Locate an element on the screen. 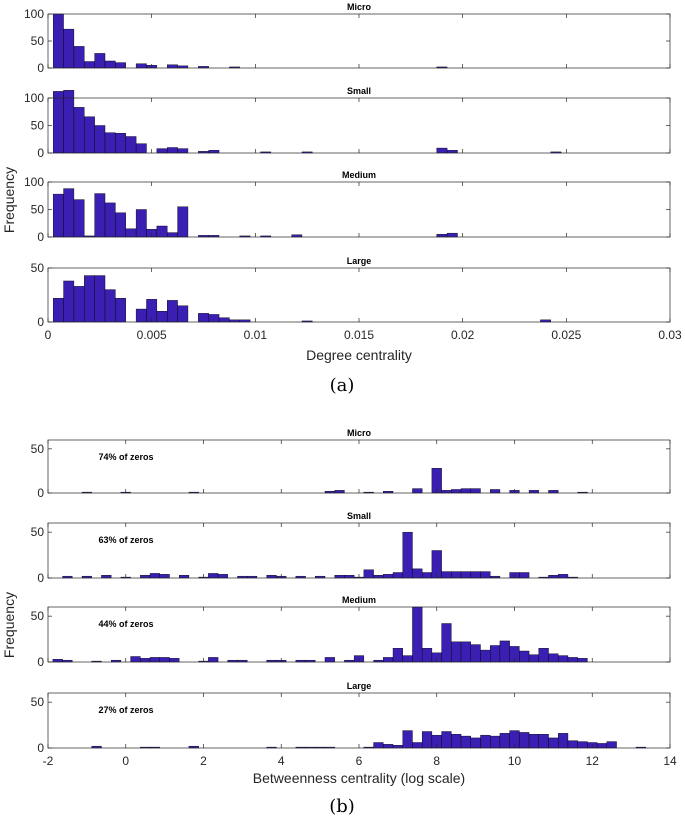 The image size is (685, 829). x-tick-label: 12 is located at coordinates (593, 761).